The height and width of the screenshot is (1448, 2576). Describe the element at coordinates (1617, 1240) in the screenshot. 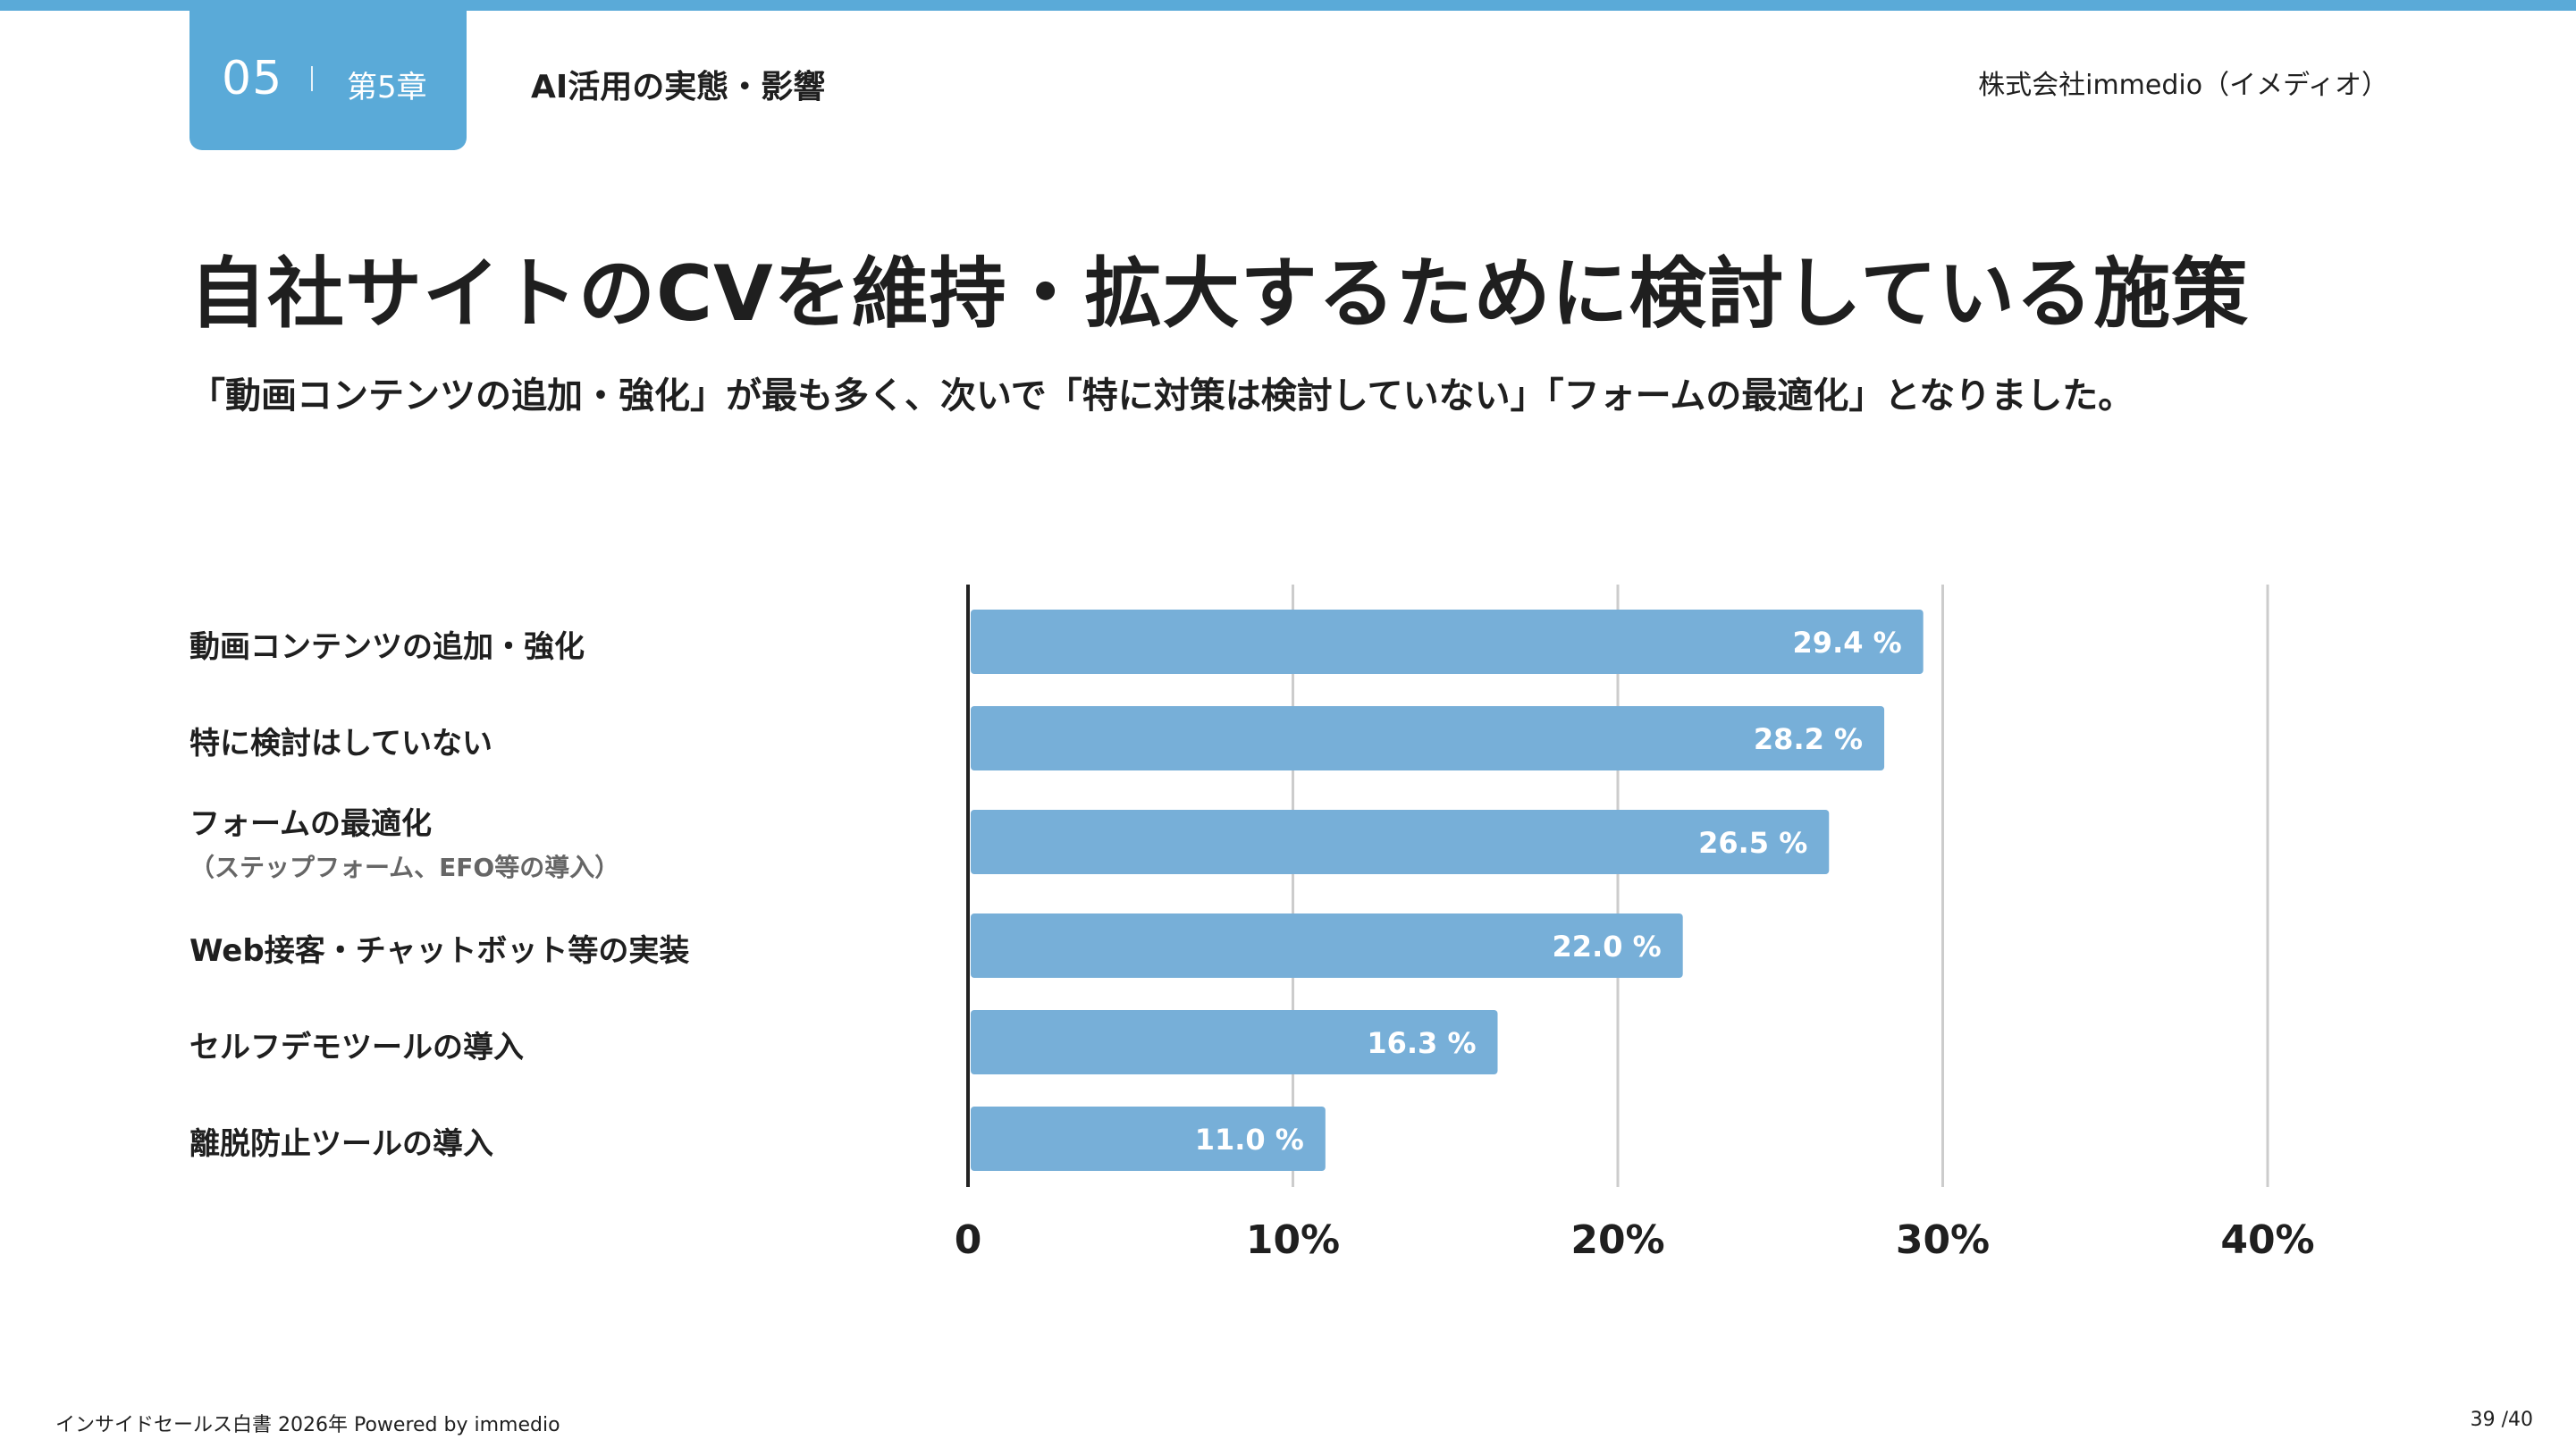

I see `x-tick-label: 20%` at that location.